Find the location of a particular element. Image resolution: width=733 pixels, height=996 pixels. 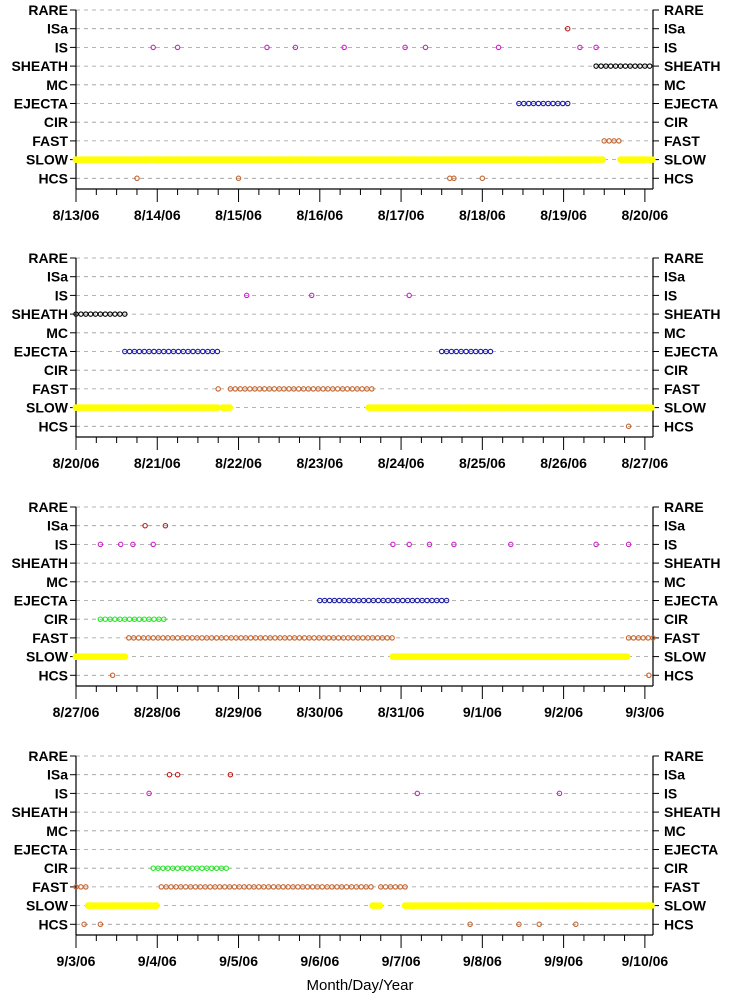

x-tick-label: 8/30/06 is located at coordinates (319, 712).